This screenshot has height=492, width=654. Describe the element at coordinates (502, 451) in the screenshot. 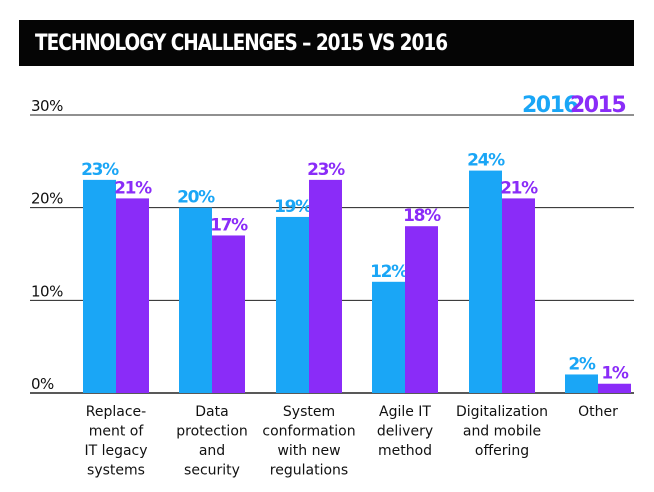

I see `category-label: offering` at that location.